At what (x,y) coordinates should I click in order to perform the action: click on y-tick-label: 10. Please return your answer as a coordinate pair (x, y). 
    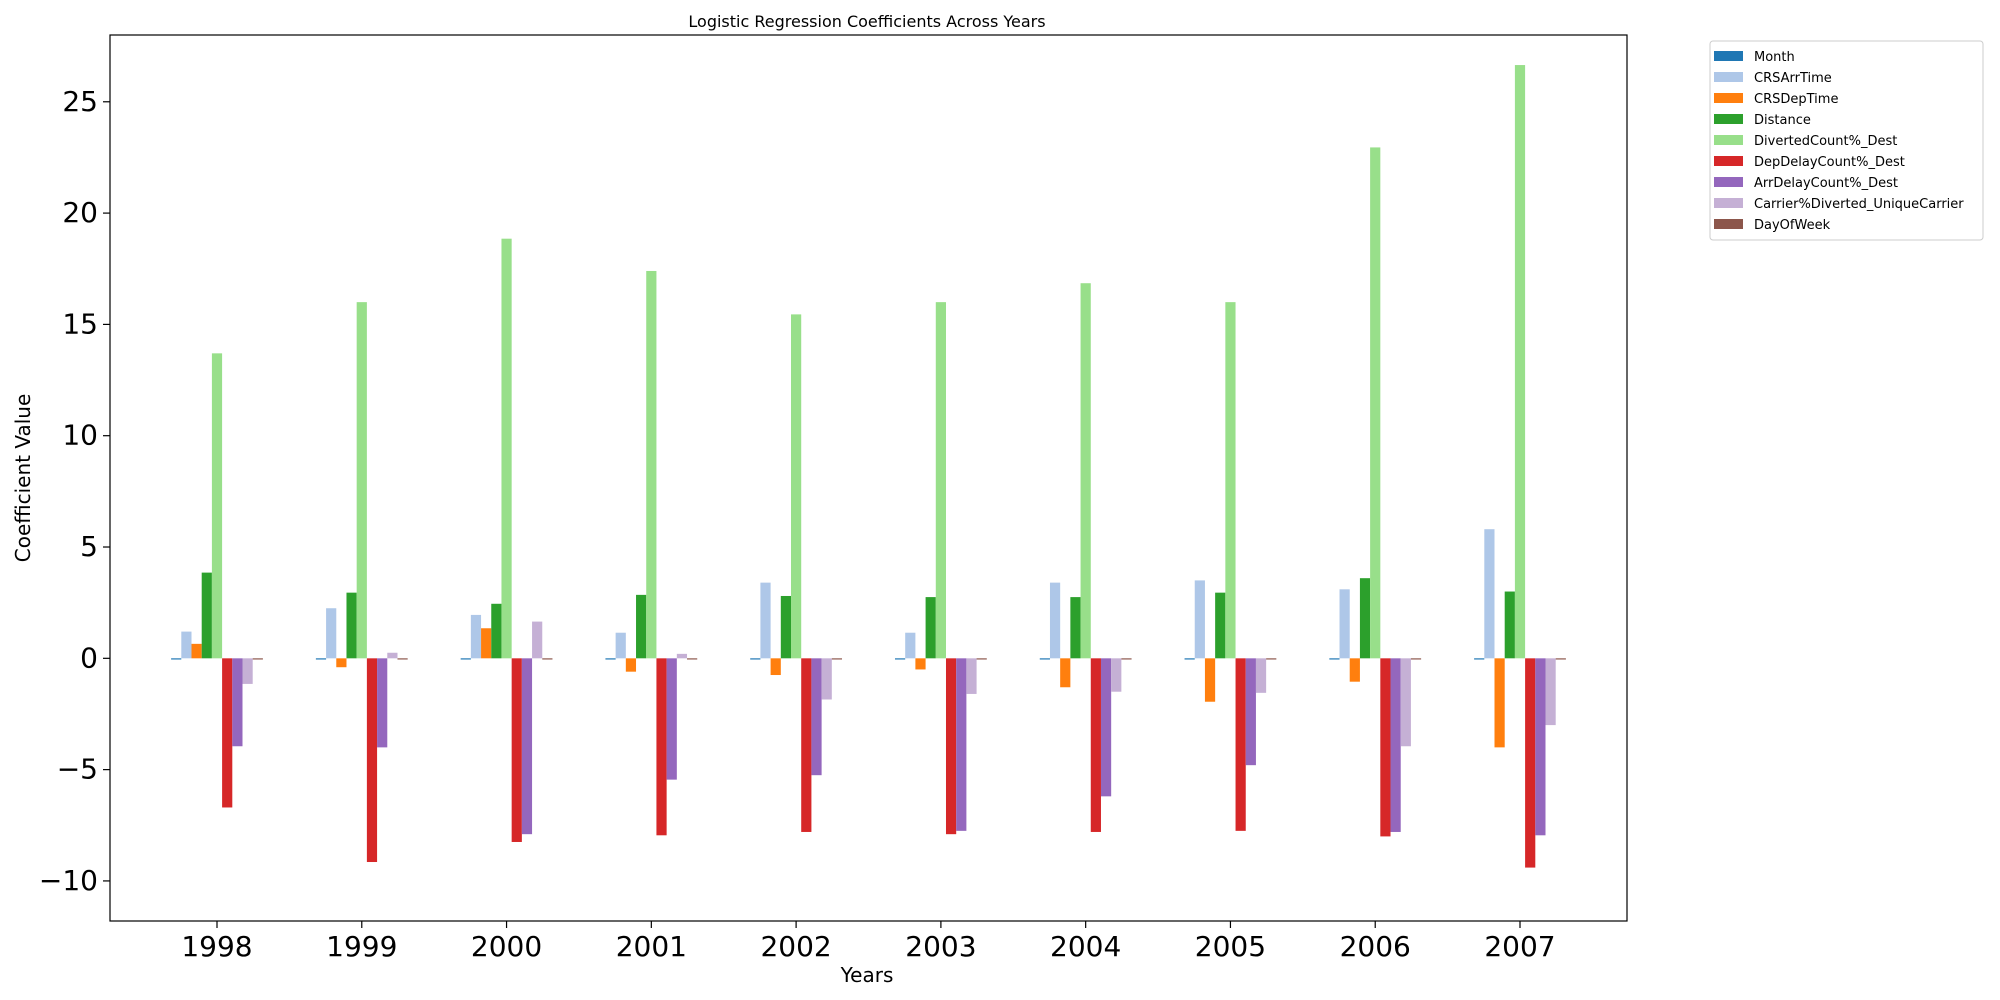
    Looking at the image, I should click on (80, 435).